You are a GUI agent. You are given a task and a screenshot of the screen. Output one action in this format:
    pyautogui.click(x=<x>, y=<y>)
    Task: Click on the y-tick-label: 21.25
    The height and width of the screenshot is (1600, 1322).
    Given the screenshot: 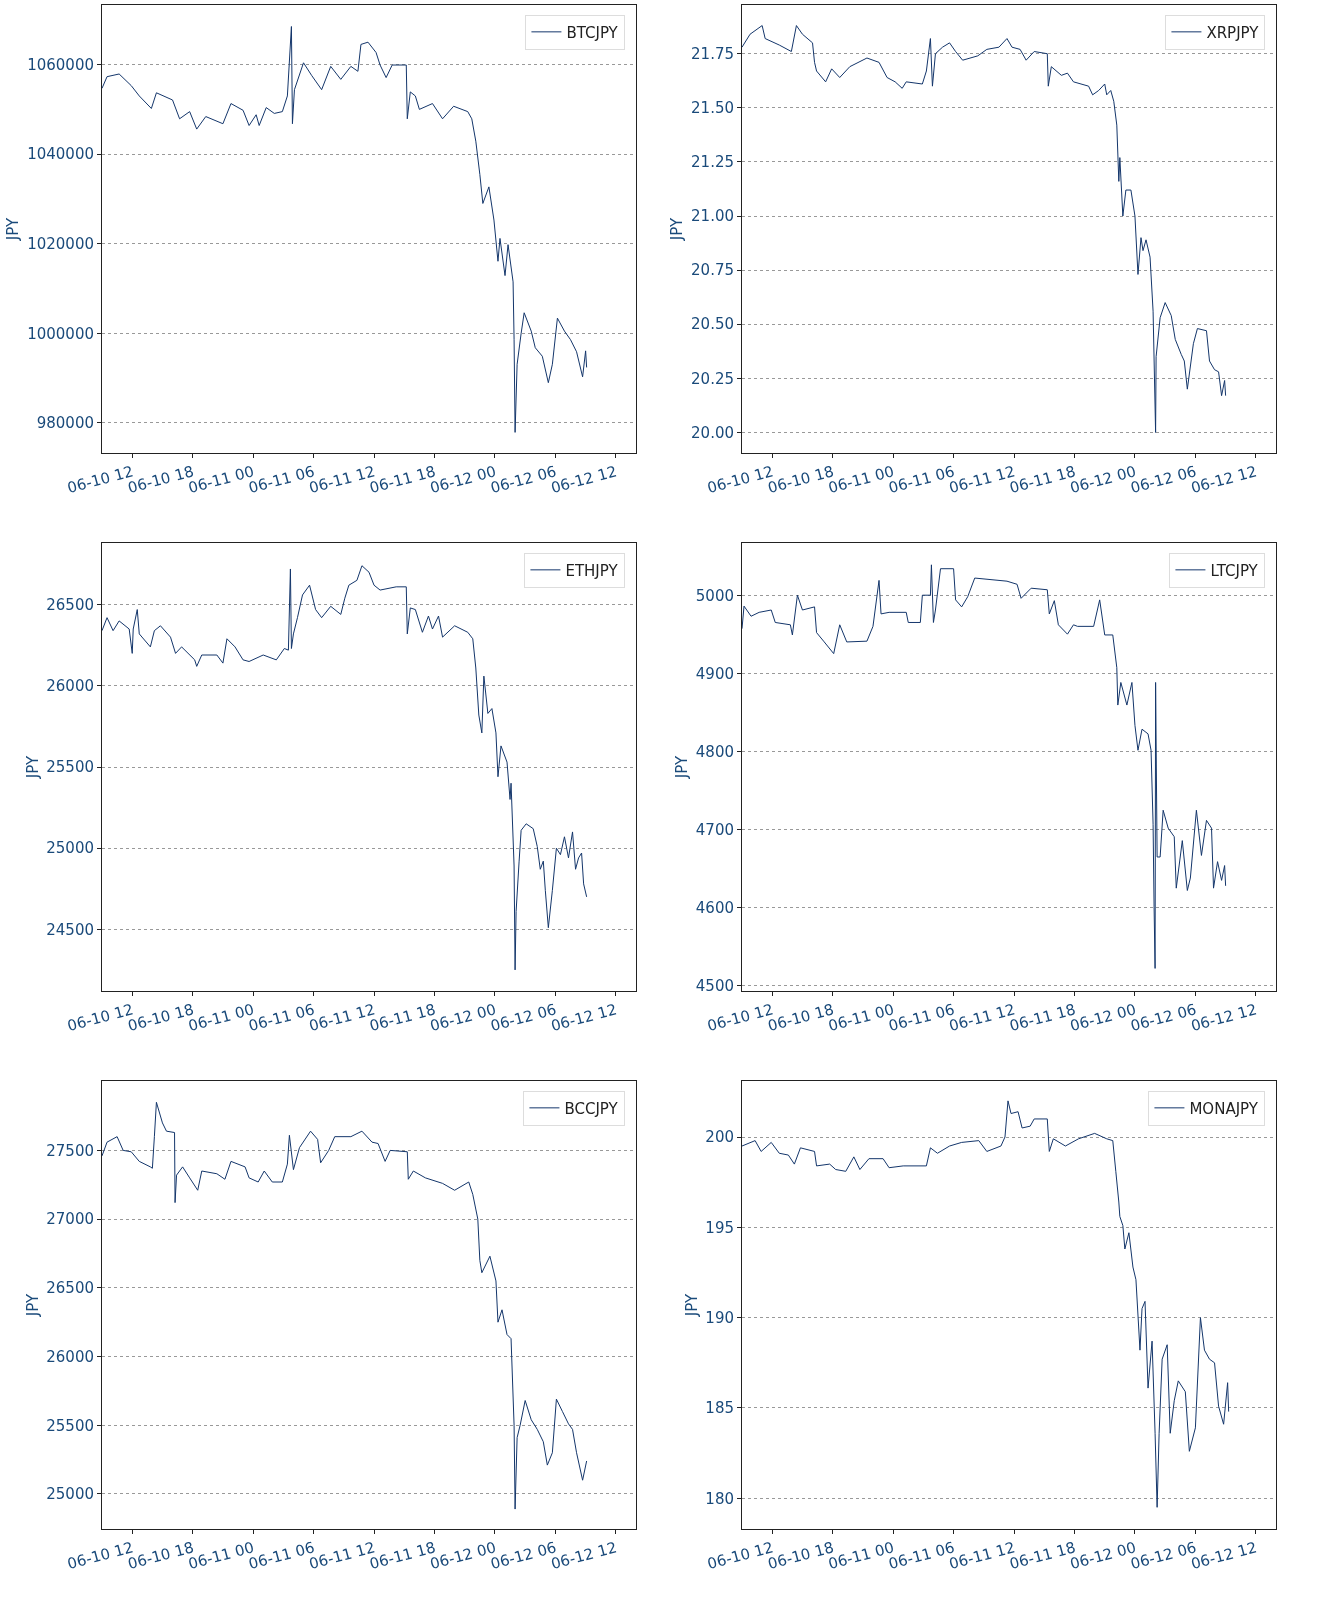 What is the action you would take?
    pyautogui.click(x=712, y=162)
    